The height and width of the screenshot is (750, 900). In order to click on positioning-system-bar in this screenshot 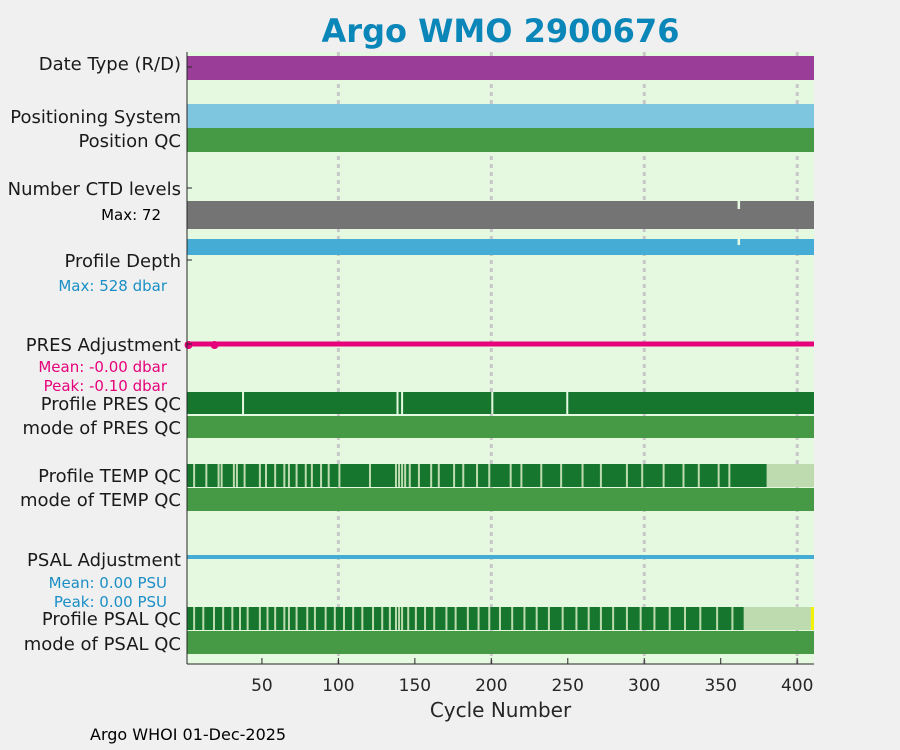, I will do `click(500, 116)`.